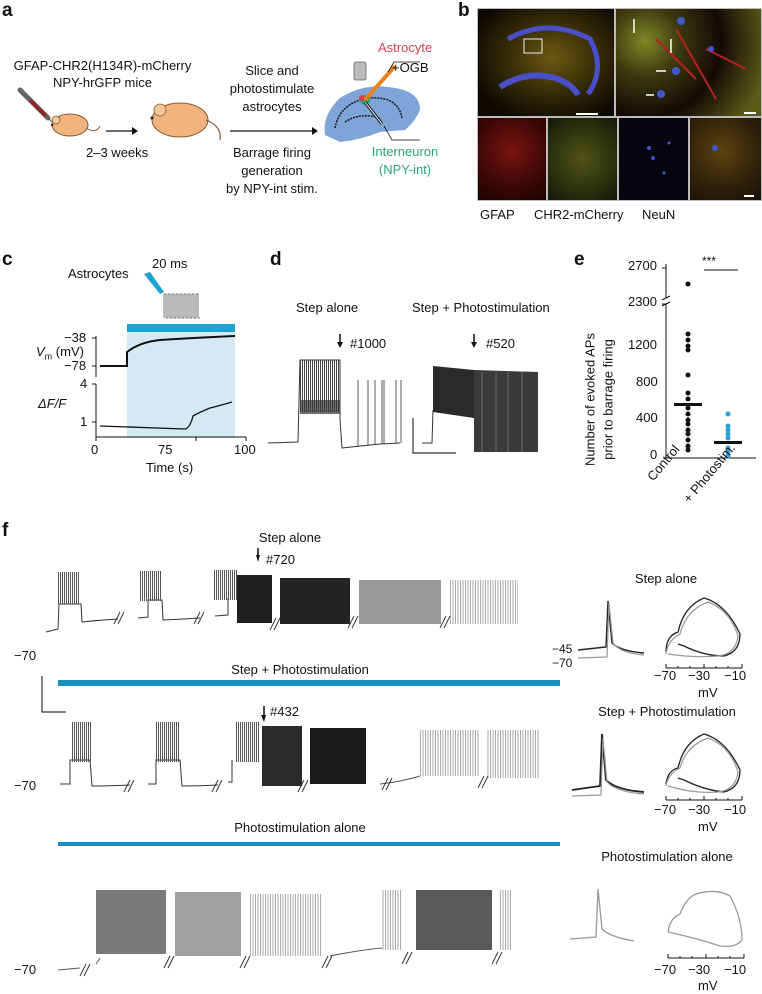  What do you see at coordinates (546, 62) in the screenshot?
I see `micrograph-hippocampus-overview` at bounding box center [546, 62].